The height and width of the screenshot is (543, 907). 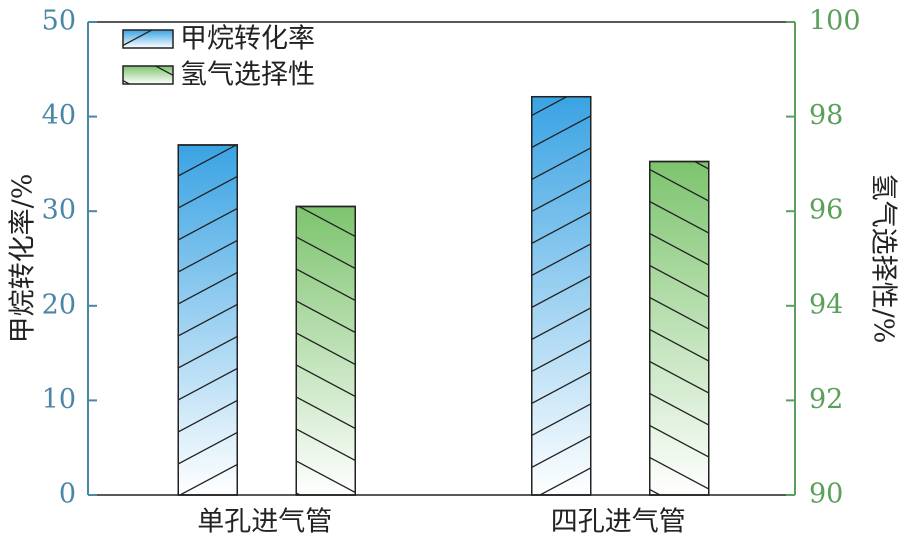 What do you see at coordinates (247, 39) in the screenshot?
I see `legend-label: 甲烷转化率` at bounding box center [247, 39].